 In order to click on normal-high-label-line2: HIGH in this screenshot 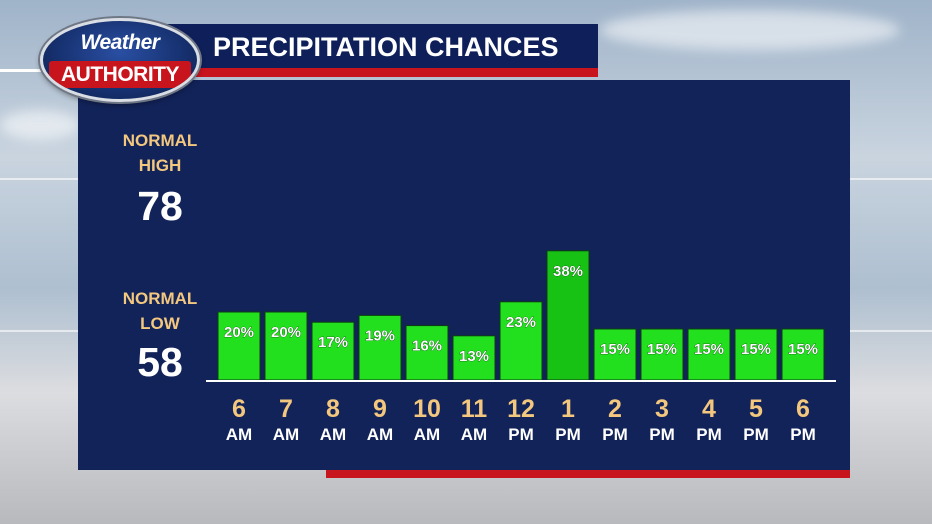, I will do `click(160, 165)`.